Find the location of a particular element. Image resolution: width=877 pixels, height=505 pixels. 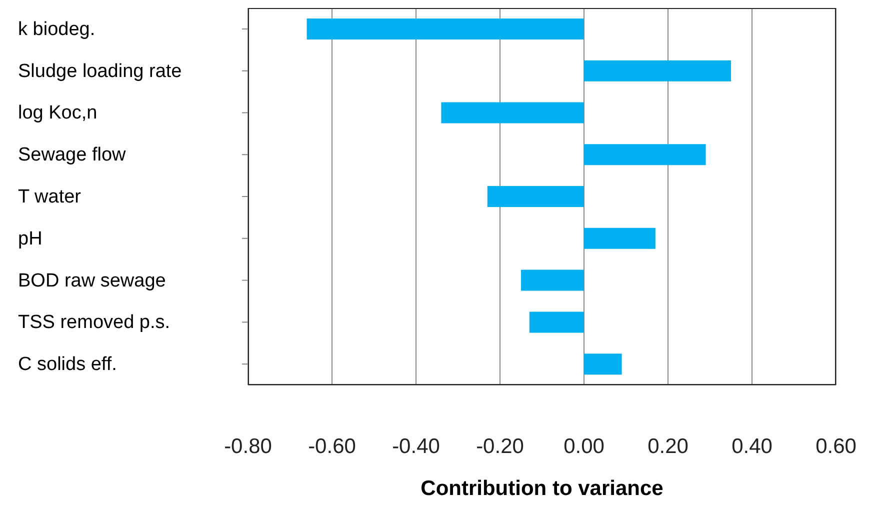

x-axis-title: Contribution to variance is located at coordinates (542, 488).